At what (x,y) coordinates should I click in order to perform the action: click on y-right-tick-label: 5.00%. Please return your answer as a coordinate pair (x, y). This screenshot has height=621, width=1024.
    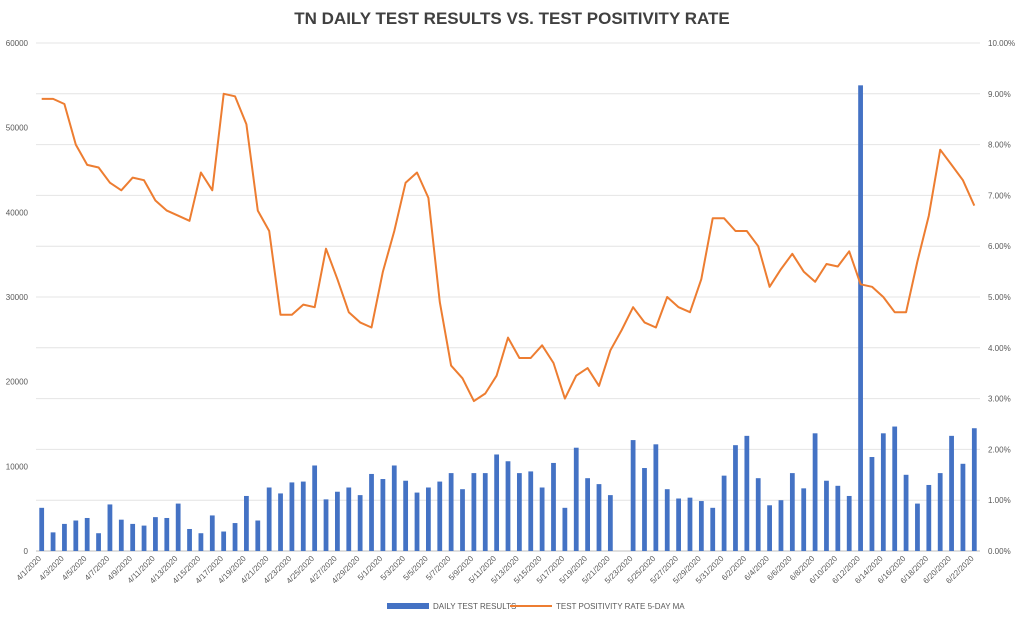
    Looking at the image, I should click on (999, 297).